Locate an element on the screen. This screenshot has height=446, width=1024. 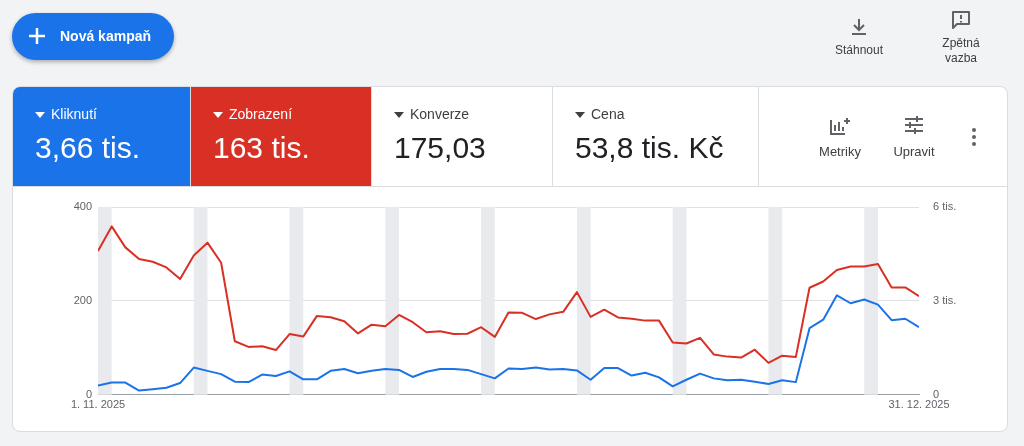
y2-tick-label: 0 is located at coordinates (936, 393).